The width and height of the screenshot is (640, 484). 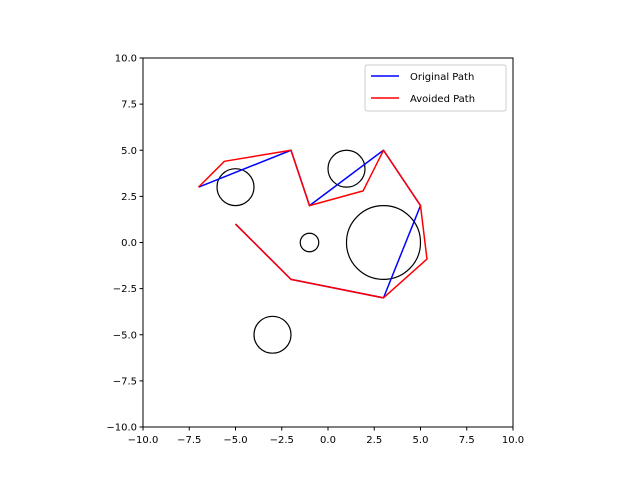 I want to click on x-tick-label: 0.0, so click(x=328, y=440).